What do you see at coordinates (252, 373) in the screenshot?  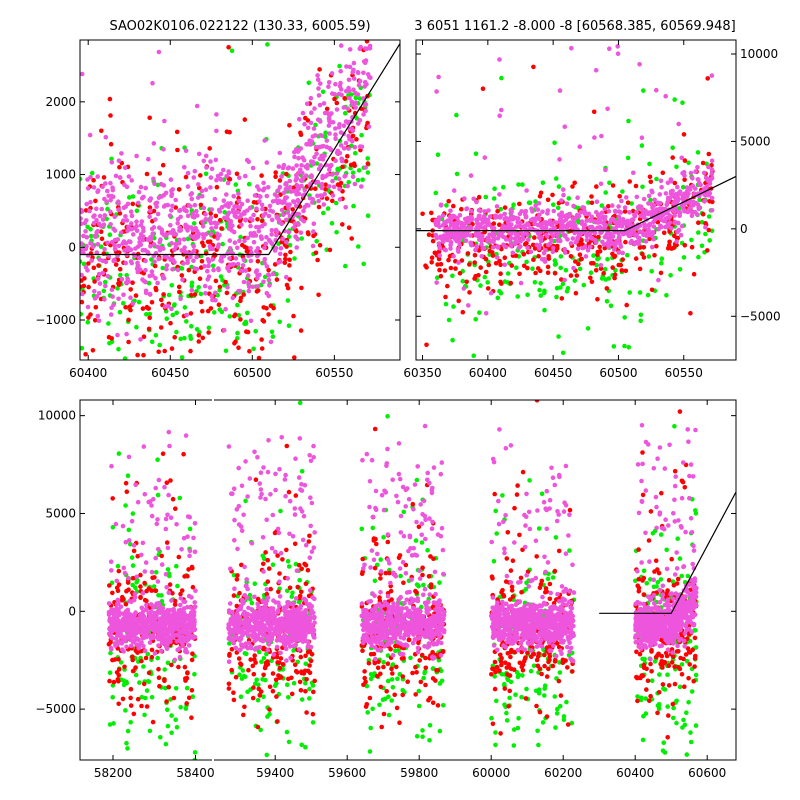 I see `panel-1-xtick-label: 60500` at bounding box center [252, 373].